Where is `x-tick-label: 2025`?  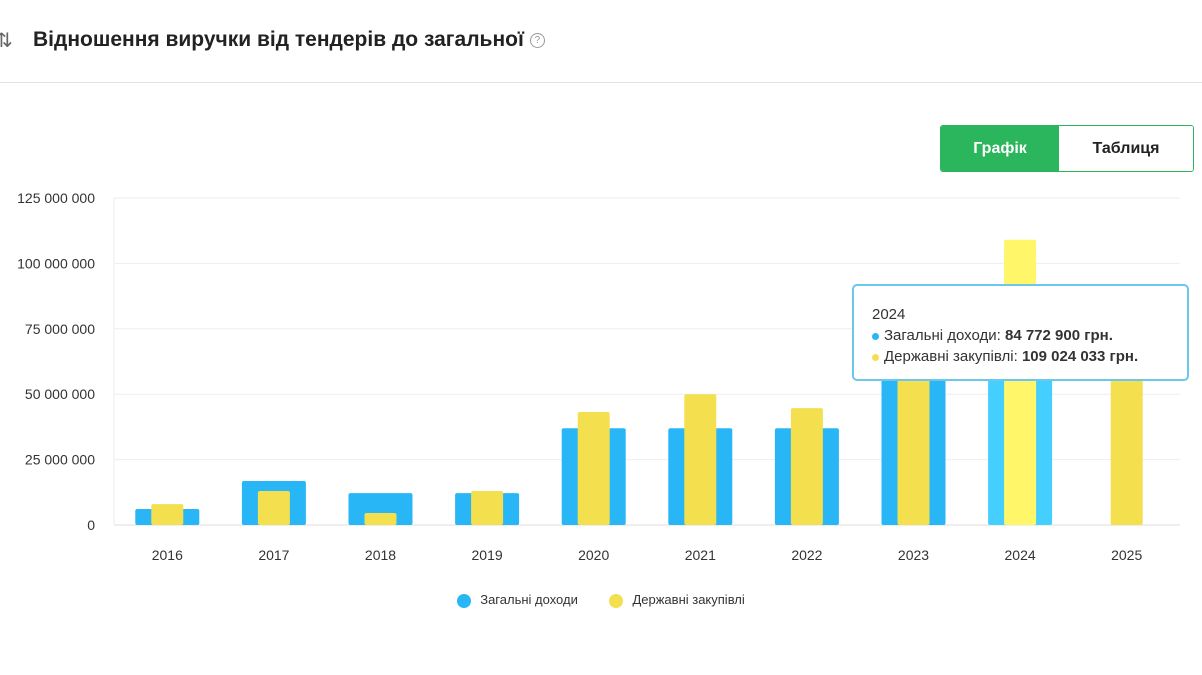 x-tick-label: 2025 is located at coordinates (1126, 555).